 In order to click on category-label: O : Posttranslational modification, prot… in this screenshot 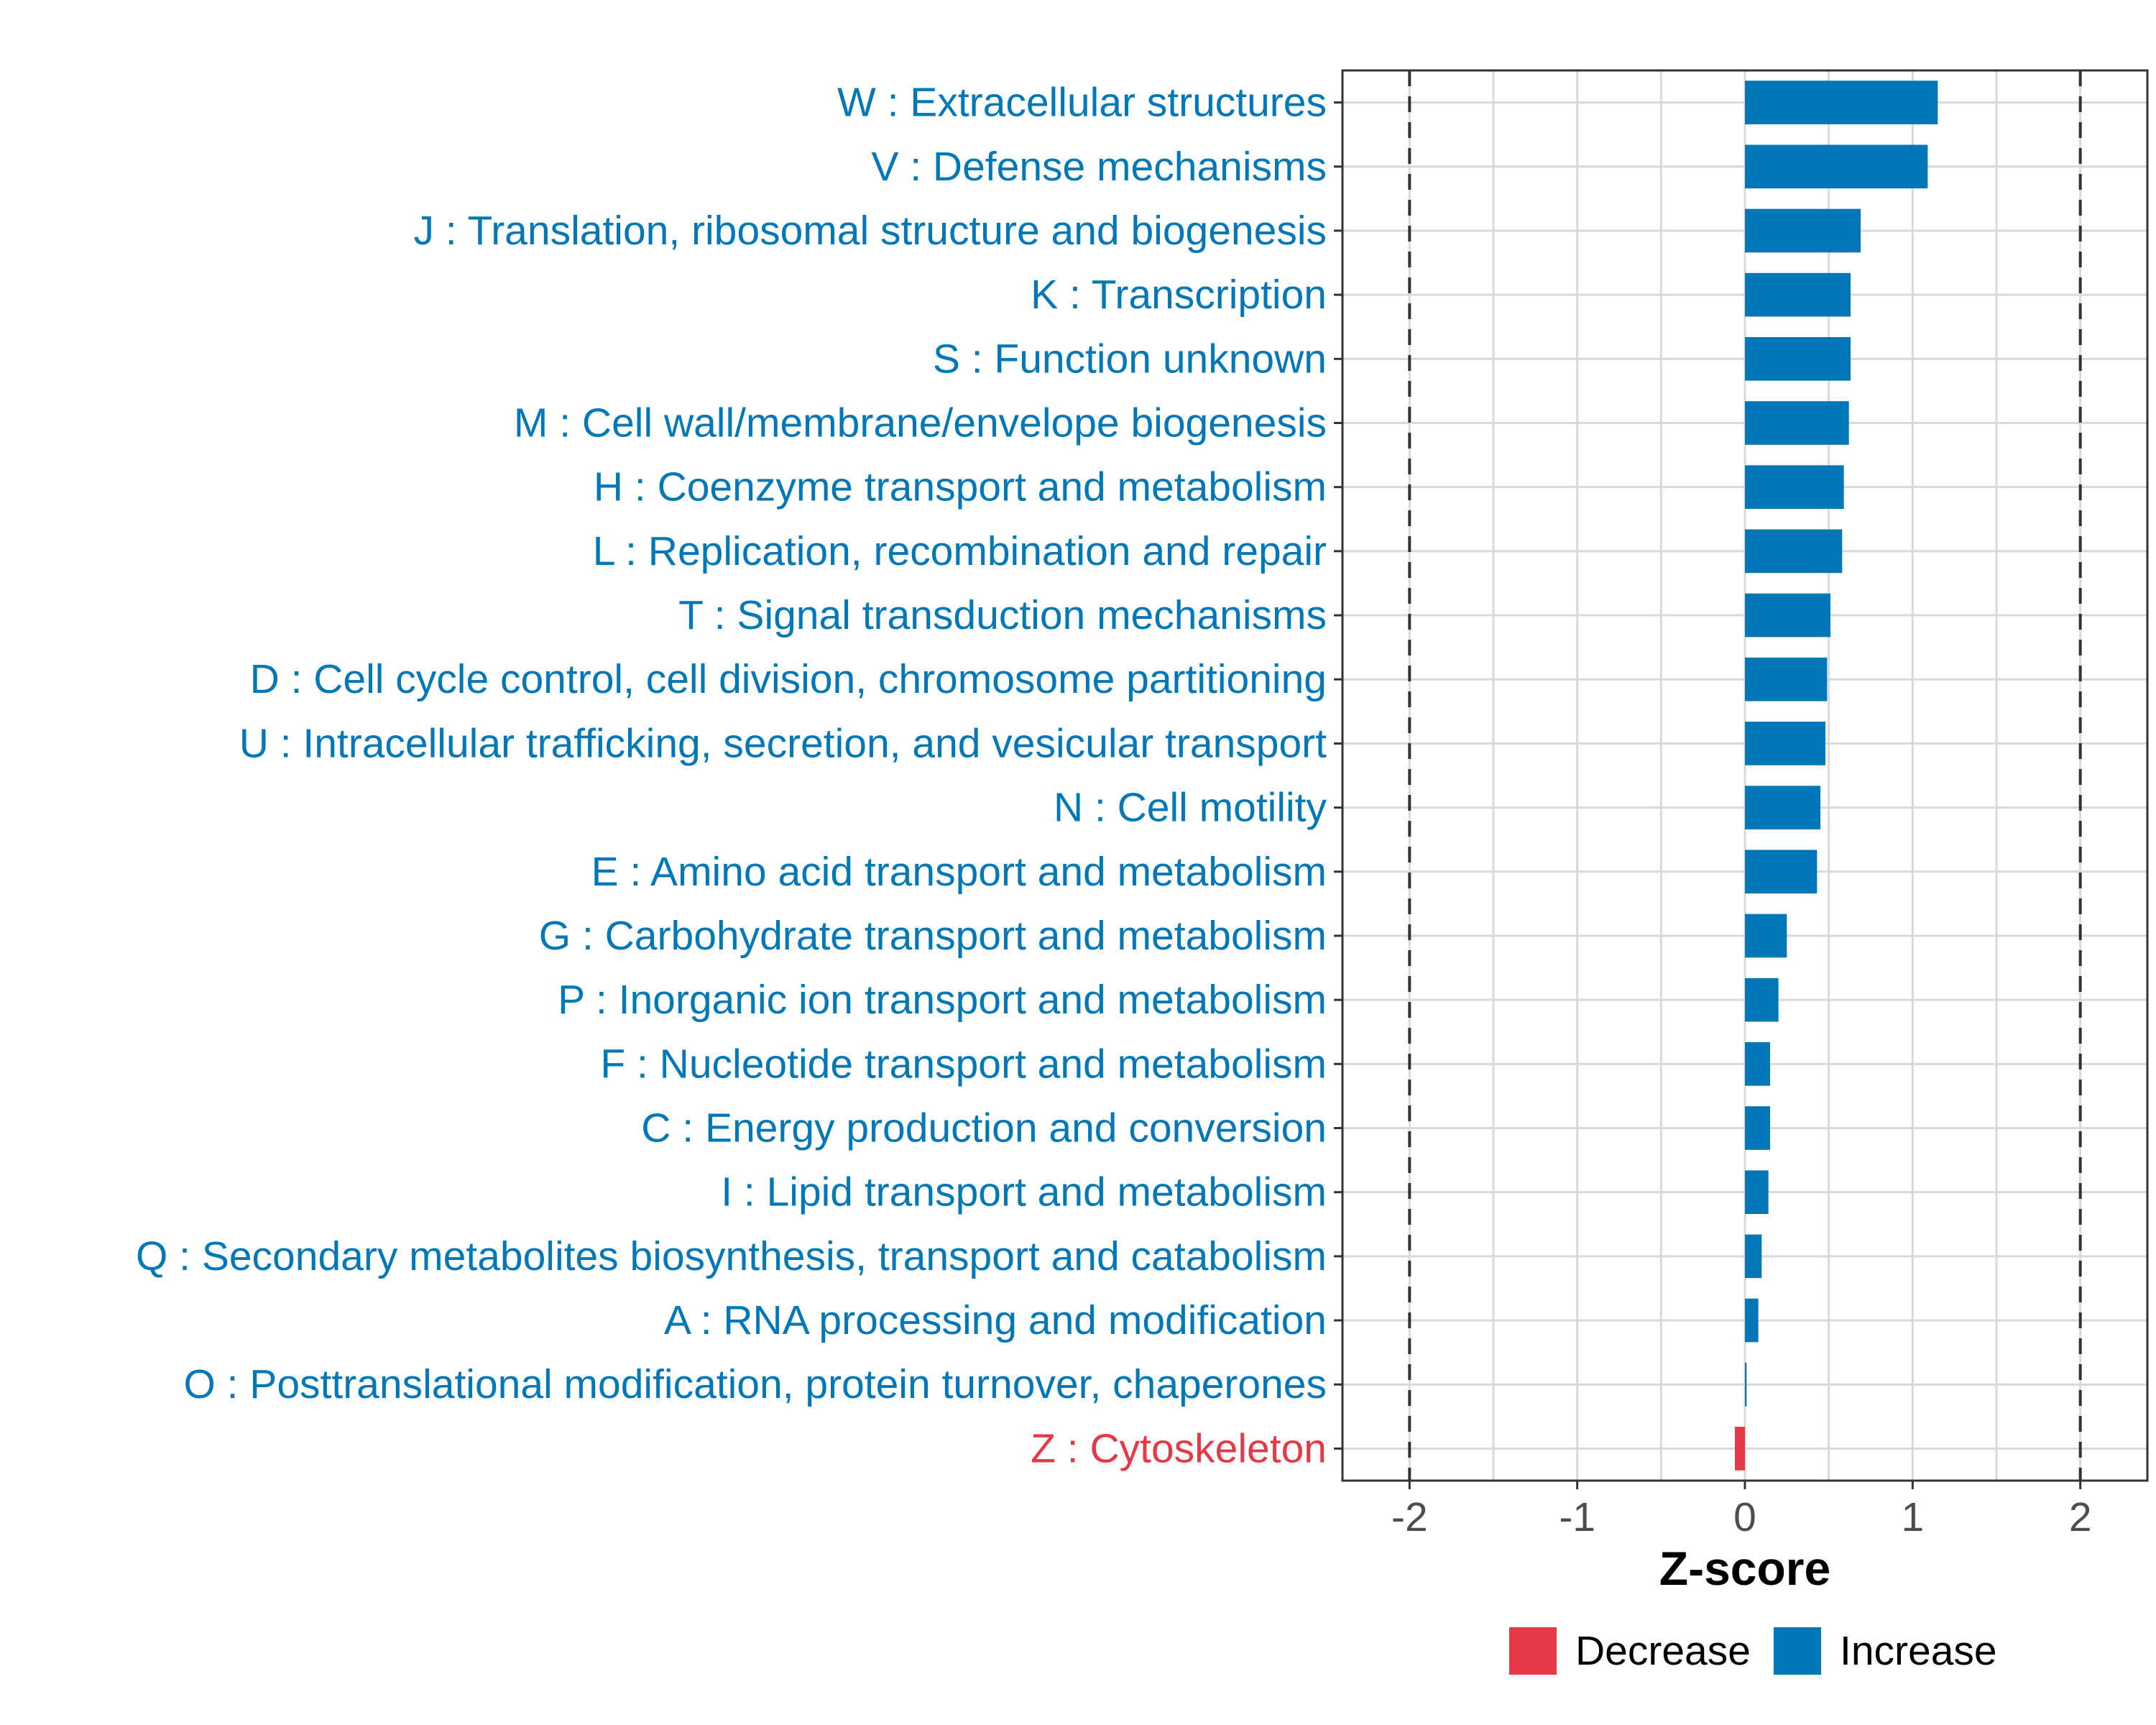, I will do `click(755, 1384)`.